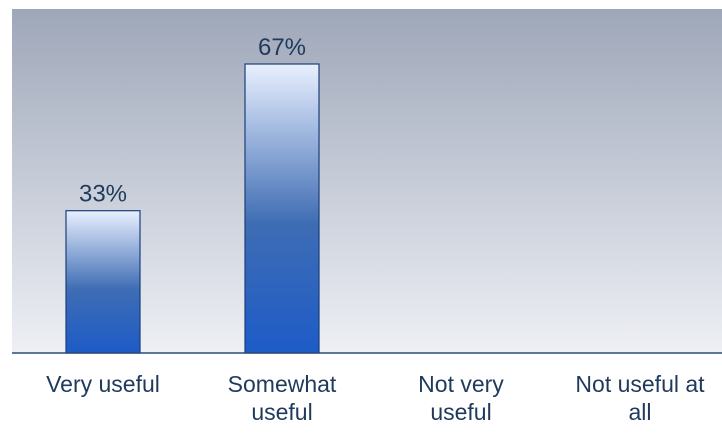 This screenshot has height=433, width=722. What do you see at coordinates (192, 121) in the screenshot?
I see `value-labels: 33% 67%` at bounding box center [192, 121].